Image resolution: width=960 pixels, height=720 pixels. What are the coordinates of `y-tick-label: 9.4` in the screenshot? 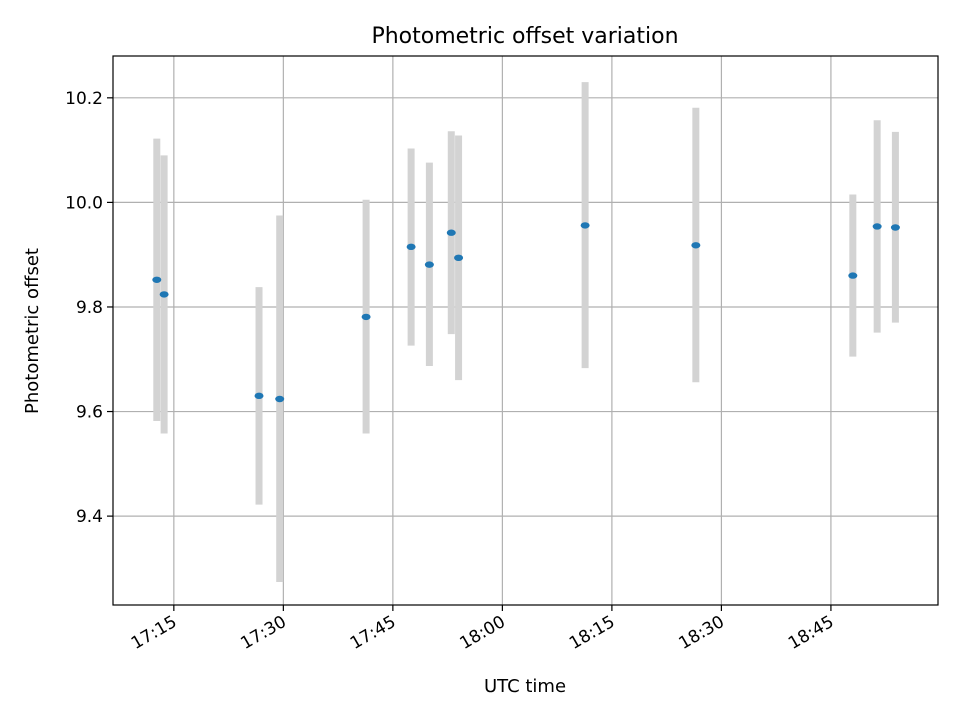 It's located at (89, 517).